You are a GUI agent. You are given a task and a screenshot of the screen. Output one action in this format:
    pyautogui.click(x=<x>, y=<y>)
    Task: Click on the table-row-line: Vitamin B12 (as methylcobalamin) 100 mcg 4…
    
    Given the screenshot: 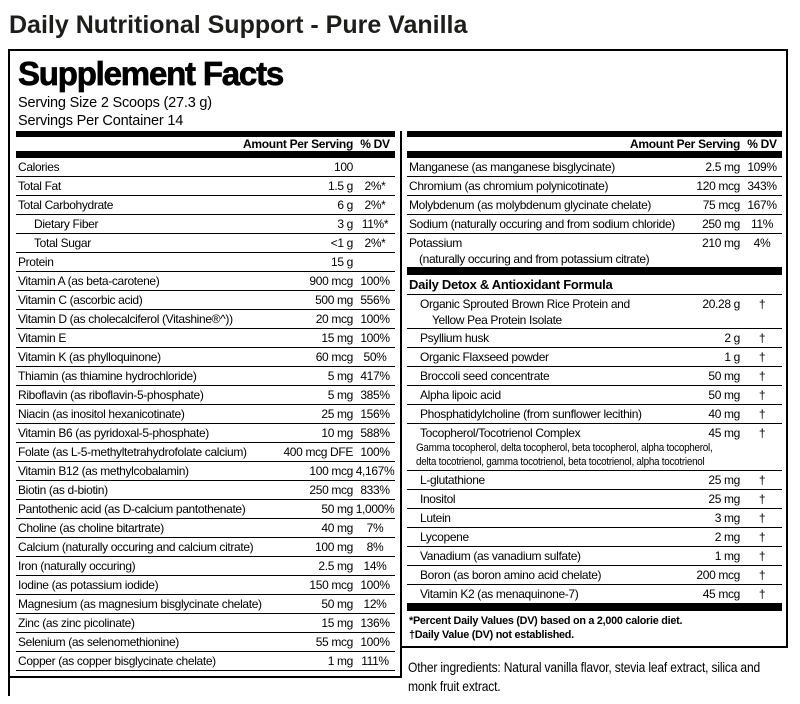 What is the action you would take?
    pyautogui.click(x=205, y=471)
    